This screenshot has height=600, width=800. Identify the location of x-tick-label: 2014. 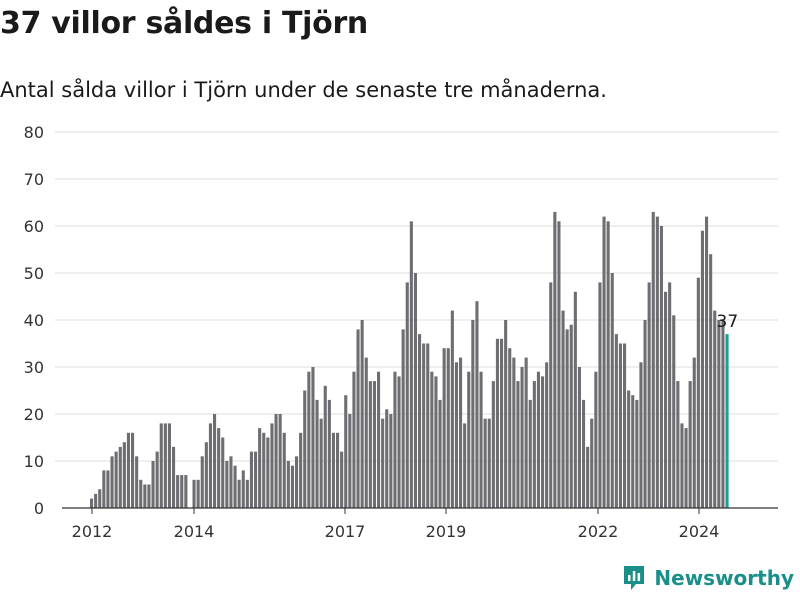
(194, 531).